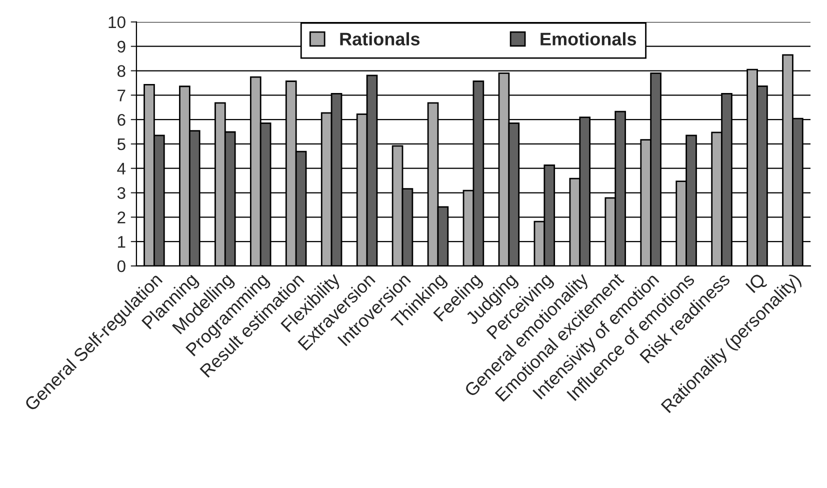 The height and width of the screenshot is (488, 827). I want to click on y-tick-label: 9, so click(122, 46).